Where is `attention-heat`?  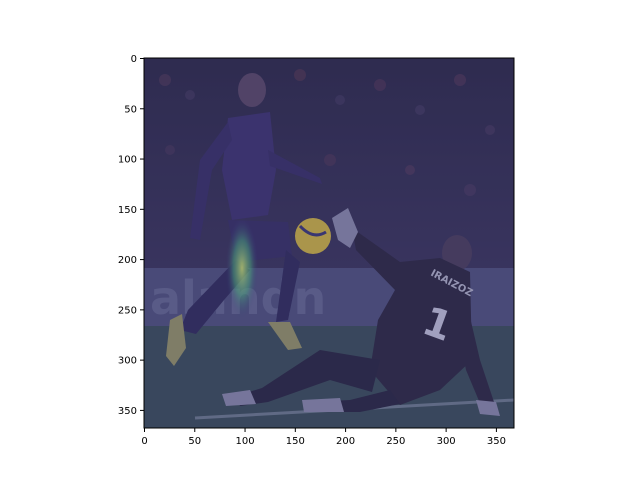
attention-heat is located at coordinates (242, 268).